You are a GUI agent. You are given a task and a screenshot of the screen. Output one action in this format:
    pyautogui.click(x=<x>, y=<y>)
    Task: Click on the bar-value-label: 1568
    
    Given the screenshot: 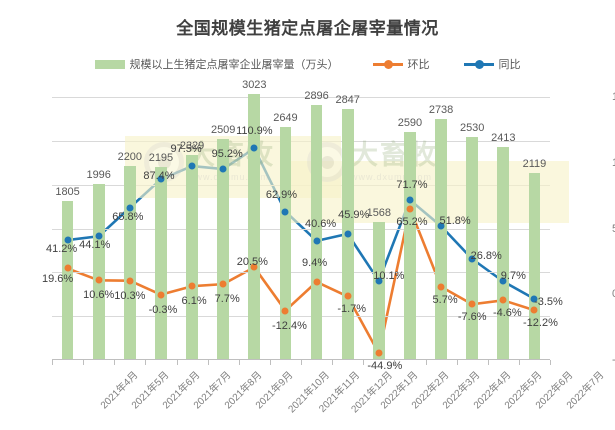 What is the action you would take?
    pyautogui.click(x=379, y=212)
    